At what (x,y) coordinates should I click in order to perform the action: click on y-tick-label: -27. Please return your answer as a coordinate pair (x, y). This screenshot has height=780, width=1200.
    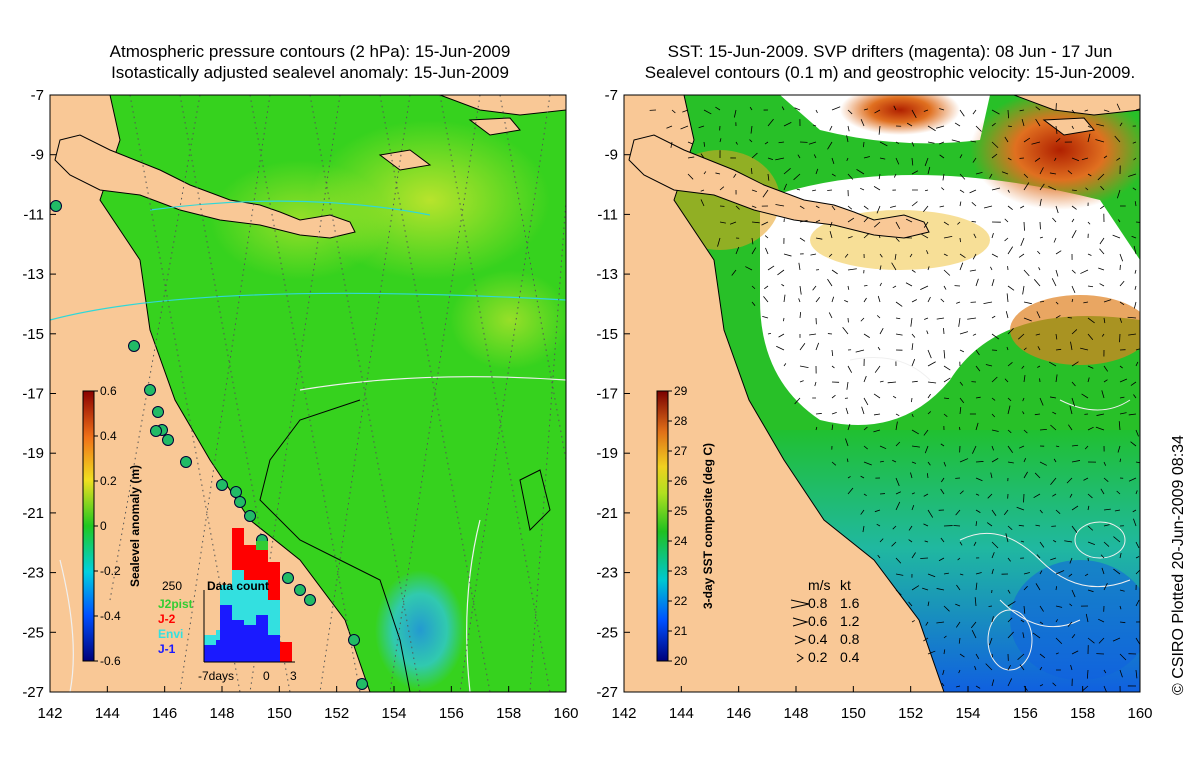
    Looking at the image, I should click on (33, 692).